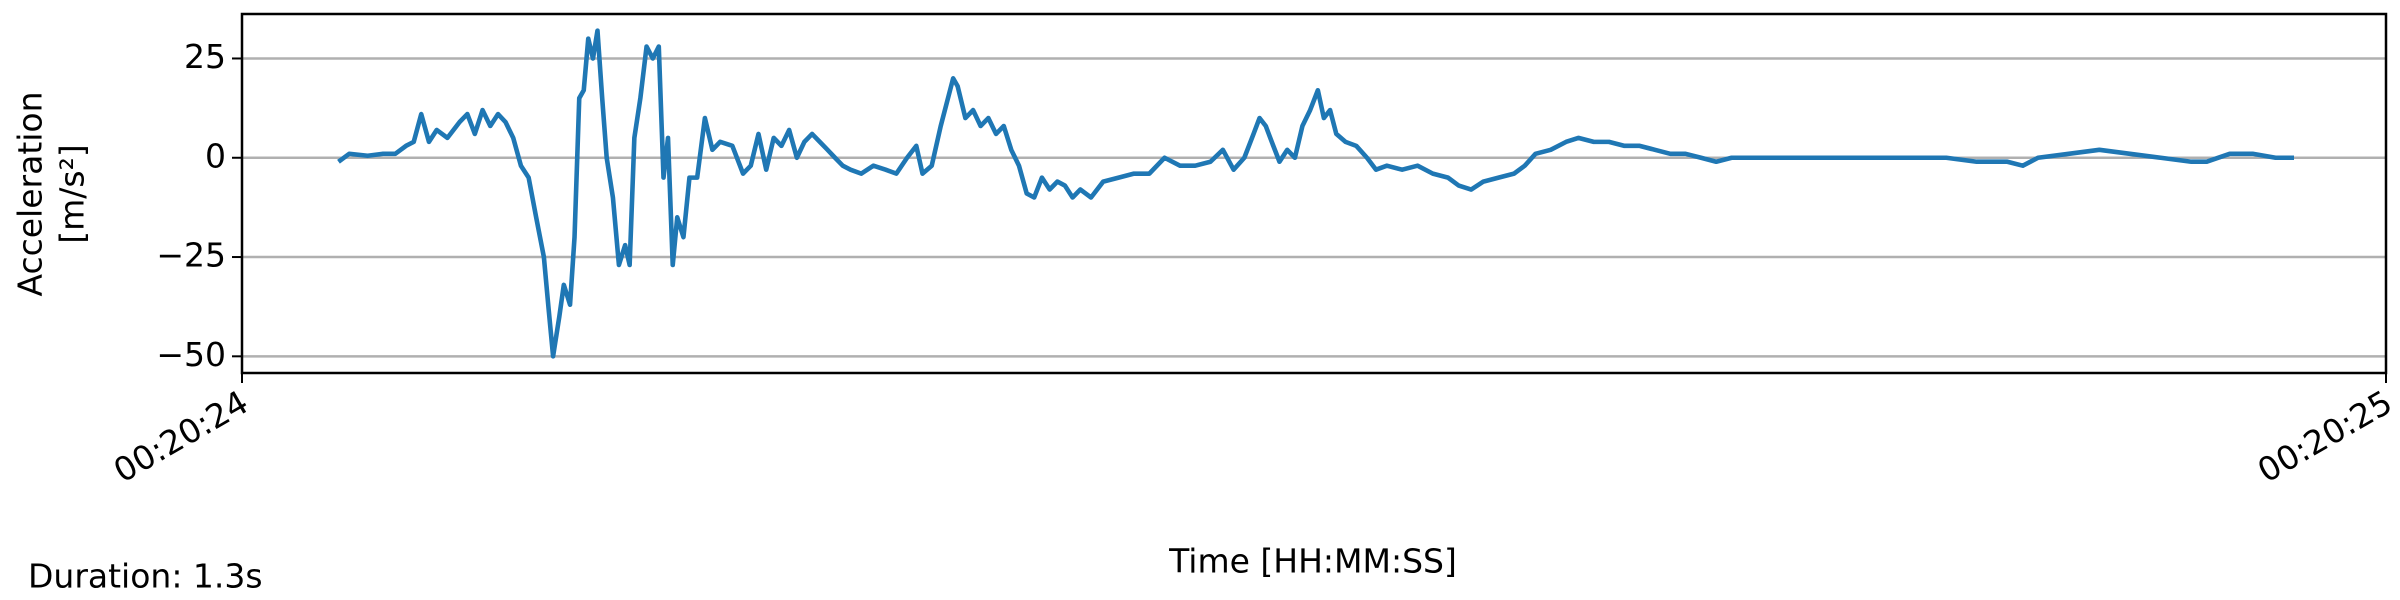  What do you see at coordinates (145, 576) in the screenshot?
I see `duration-annotation: Duration: 1.3s` at bounding box center [145, 576].